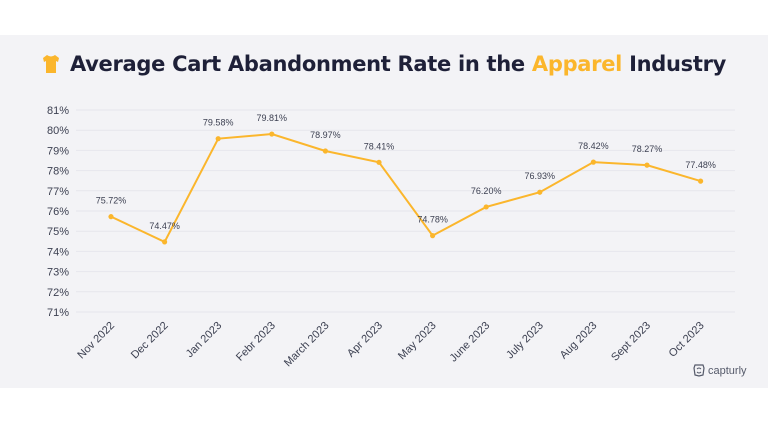 The height and width of the screenshot is (423, 768). What do you see at coordinates (300, 64) in the screenshot?
I see `title-text: Average Cart Abandonment Rate in the` at bounding box center [300, 64].